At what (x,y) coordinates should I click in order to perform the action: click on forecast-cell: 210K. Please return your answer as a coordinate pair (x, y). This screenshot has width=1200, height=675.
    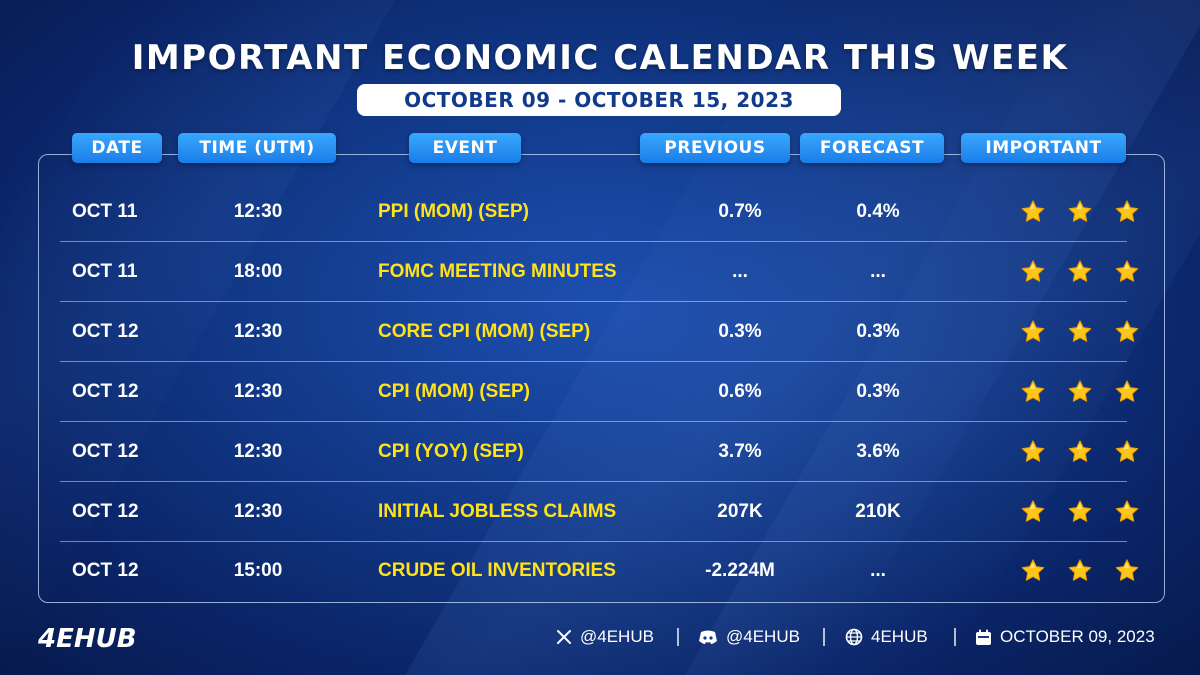
    Looking at the image, I should click on (878, 511).